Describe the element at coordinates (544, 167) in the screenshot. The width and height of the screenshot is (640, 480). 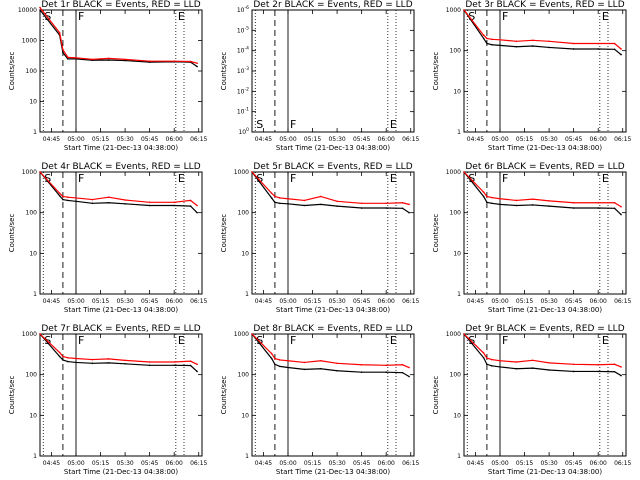
I see `panel-title: Det 6r BLACK = Events, RED = LLD` at that location.